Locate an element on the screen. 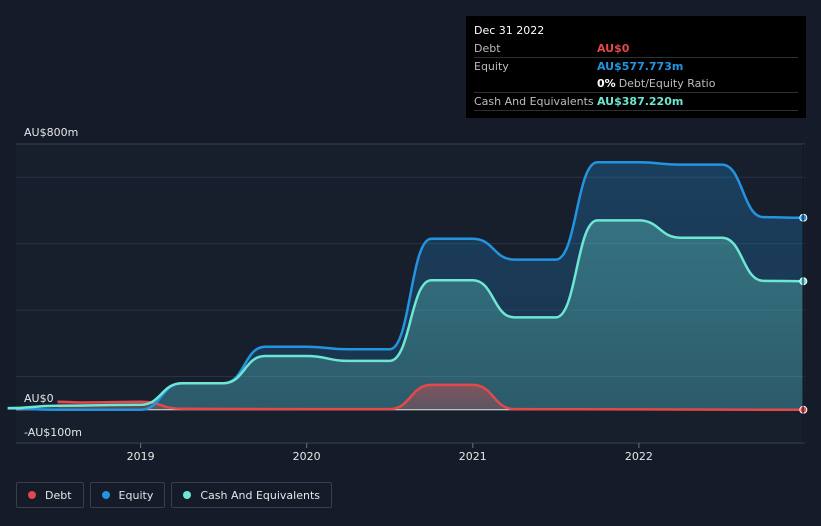 Image resolution: width=821 pixels, height=526 pixels. tooltip-row-ratio: 0% Debt/Equity Ratio is located at coordinates (636, 84).